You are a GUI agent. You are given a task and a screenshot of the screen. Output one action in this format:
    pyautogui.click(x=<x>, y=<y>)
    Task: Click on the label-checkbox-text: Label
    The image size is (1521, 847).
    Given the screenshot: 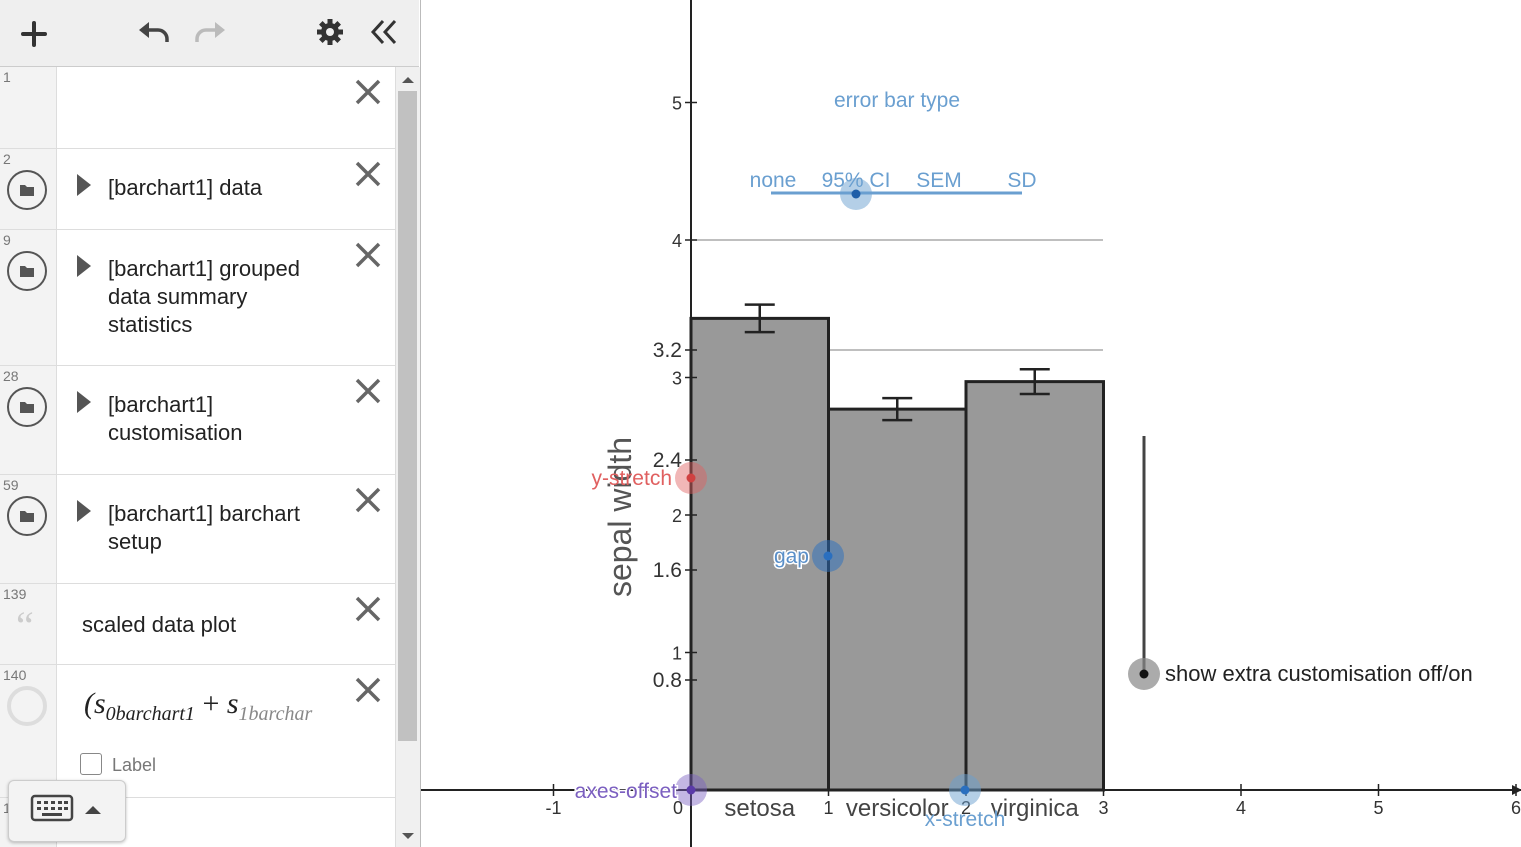 What is the action you would take?
    pyautogui.click(x=134, y=765)
    